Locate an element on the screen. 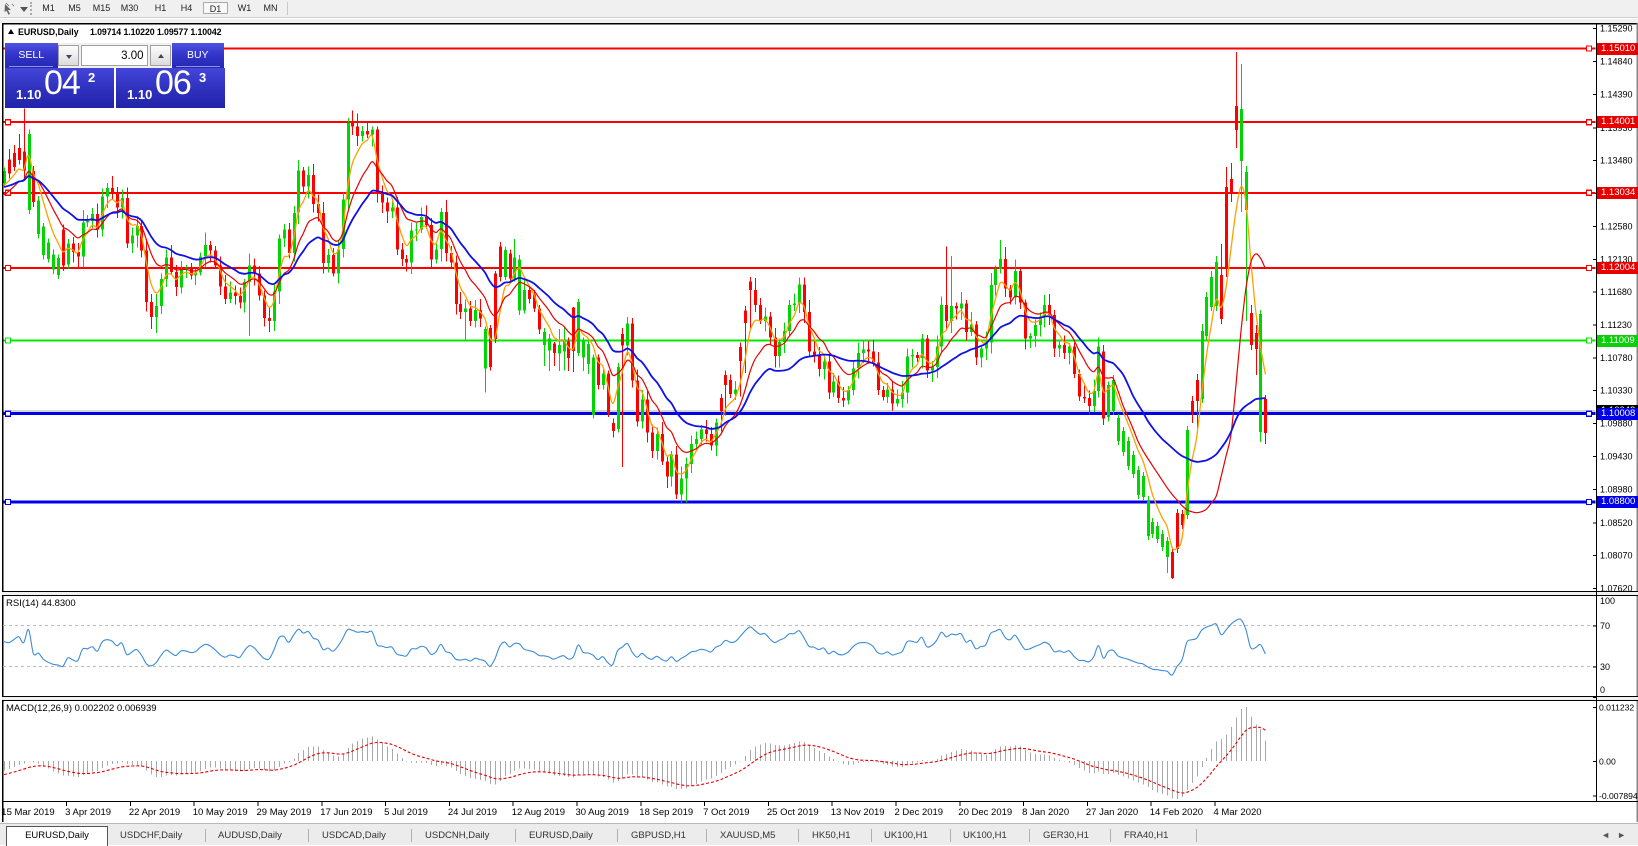  svg-text: 1.15290 is located at coordinates (1616, 29).